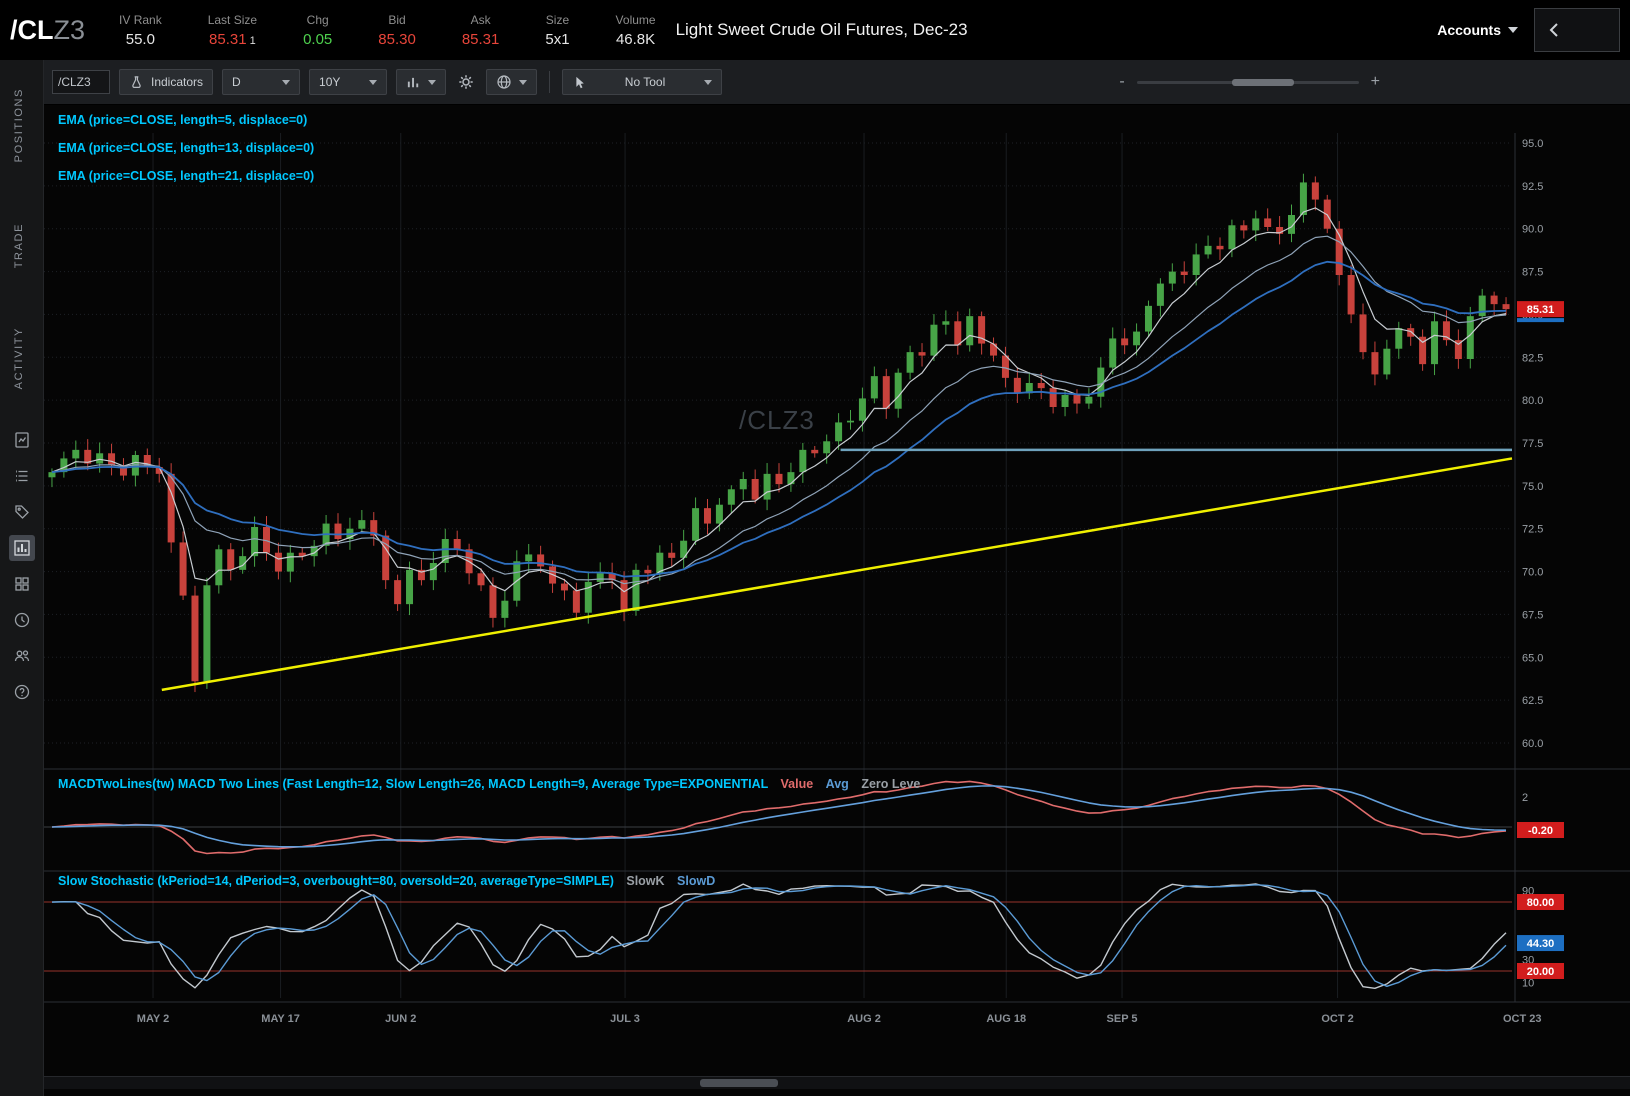 Image resolution: width=1630 pixels, height=1096 pixels. Describe the element at coordinates (348, 82) in the screenshot. I see `range-dropdown: 10Y` at that location.